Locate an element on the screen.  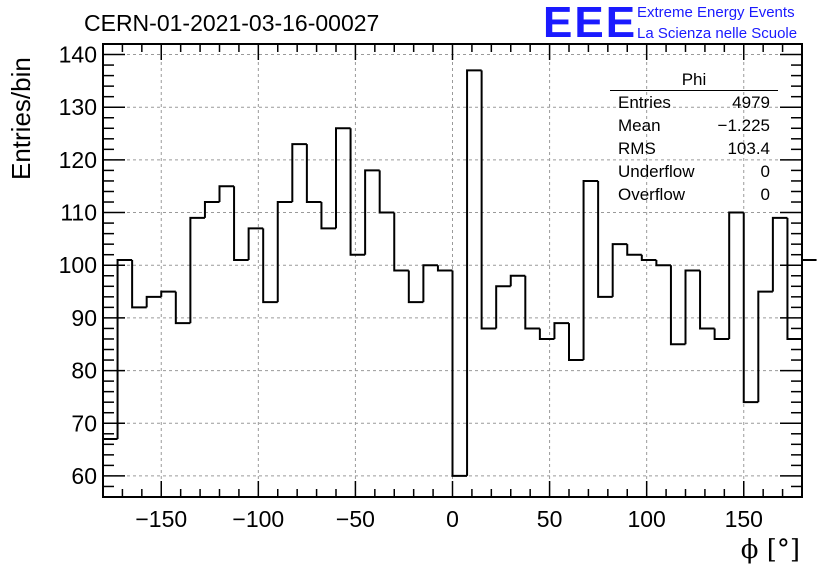
y-tick-label: 140 is located at coordinates (78, 55).